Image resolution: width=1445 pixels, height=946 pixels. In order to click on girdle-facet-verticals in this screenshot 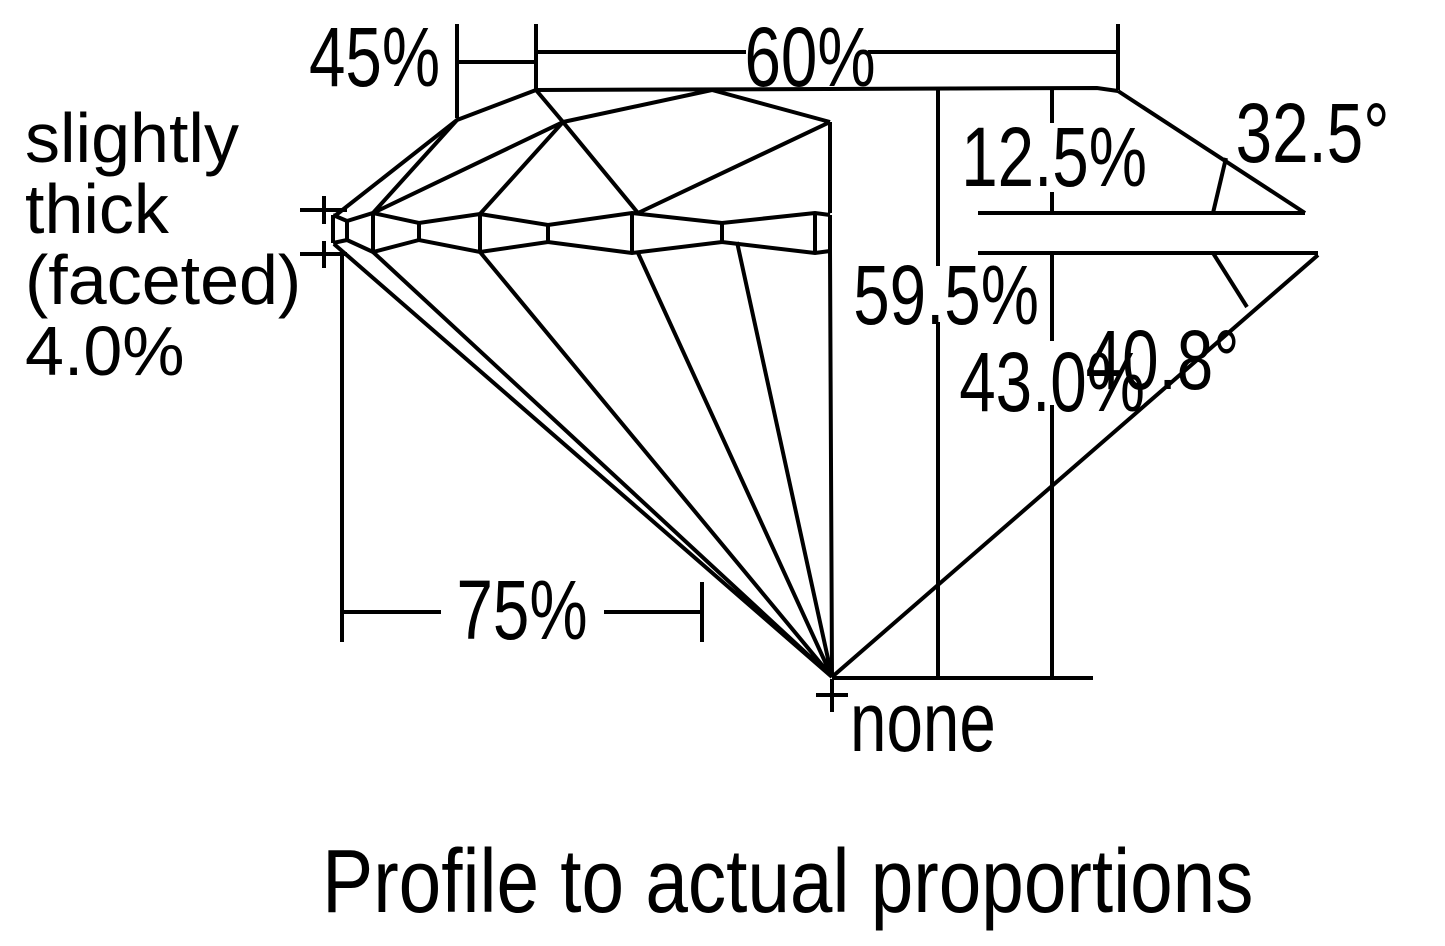, I will do `click(581, 233)`.